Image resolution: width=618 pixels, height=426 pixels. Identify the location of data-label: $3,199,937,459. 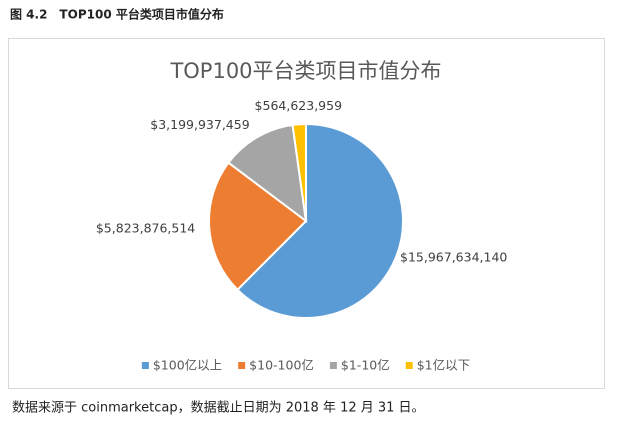
(199, 124).